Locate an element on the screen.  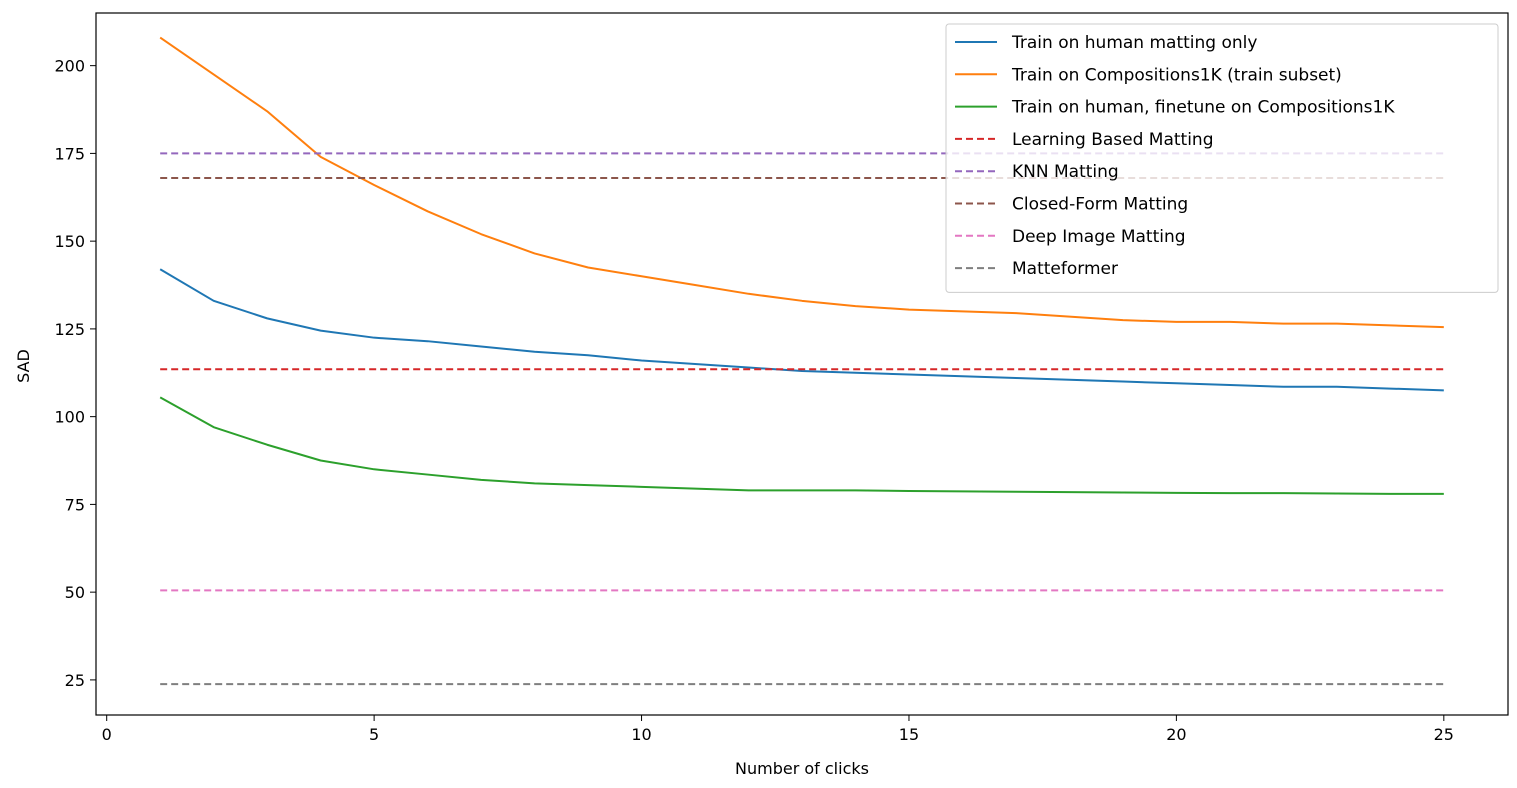
y-tick-label: 25 is located at coordinates (75, 680).